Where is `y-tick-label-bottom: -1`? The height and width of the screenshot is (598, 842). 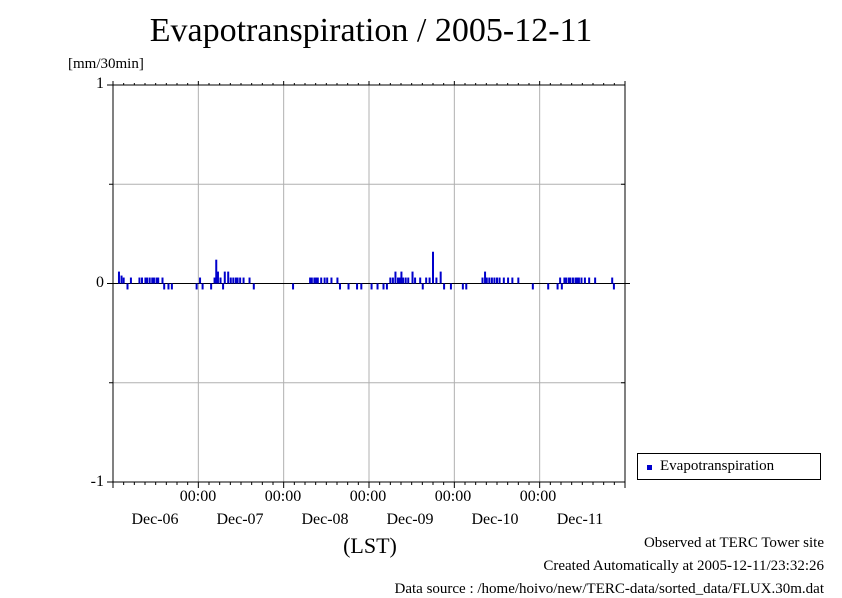
y-tick-label-bottom: -1 is located at coordinates (97, 481).